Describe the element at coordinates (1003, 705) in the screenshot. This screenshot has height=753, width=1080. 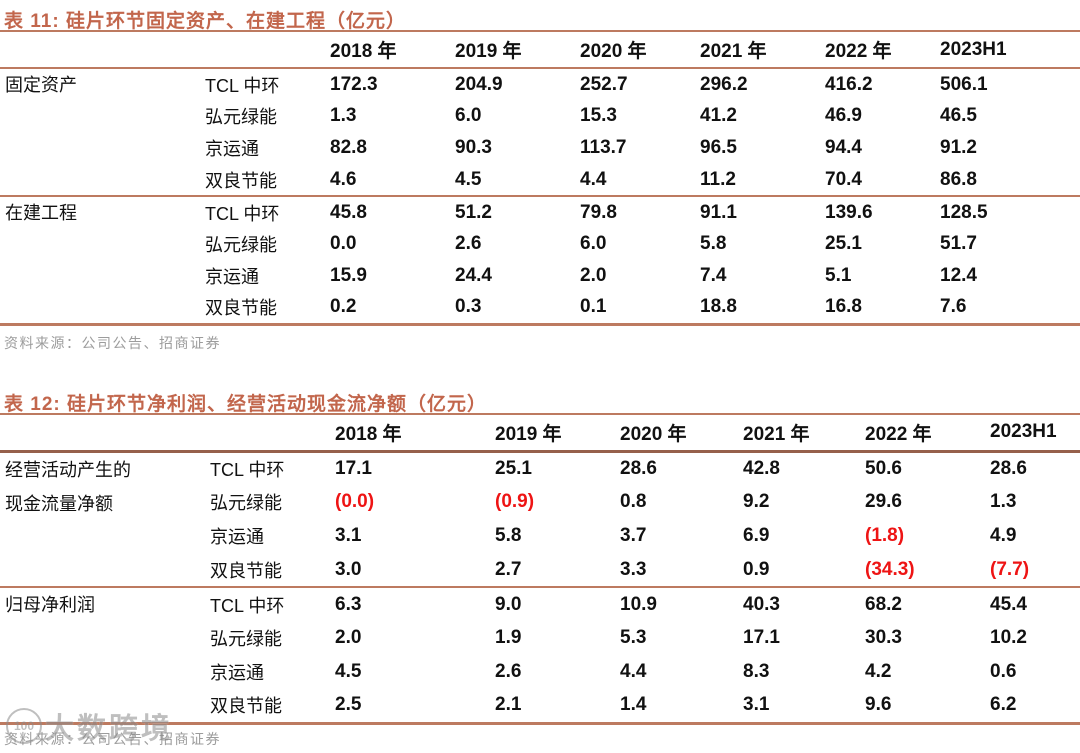
I see `value-cell: 6.2` at that location.